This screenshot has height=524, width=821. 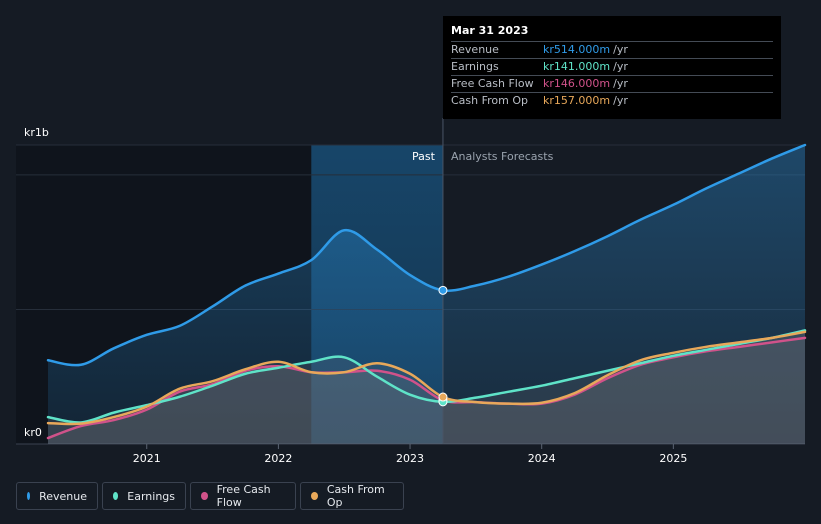 What do you see at coordinates (443, 346) in the screenshot?
I see `hover-markers` at bounding box center [443, 346].